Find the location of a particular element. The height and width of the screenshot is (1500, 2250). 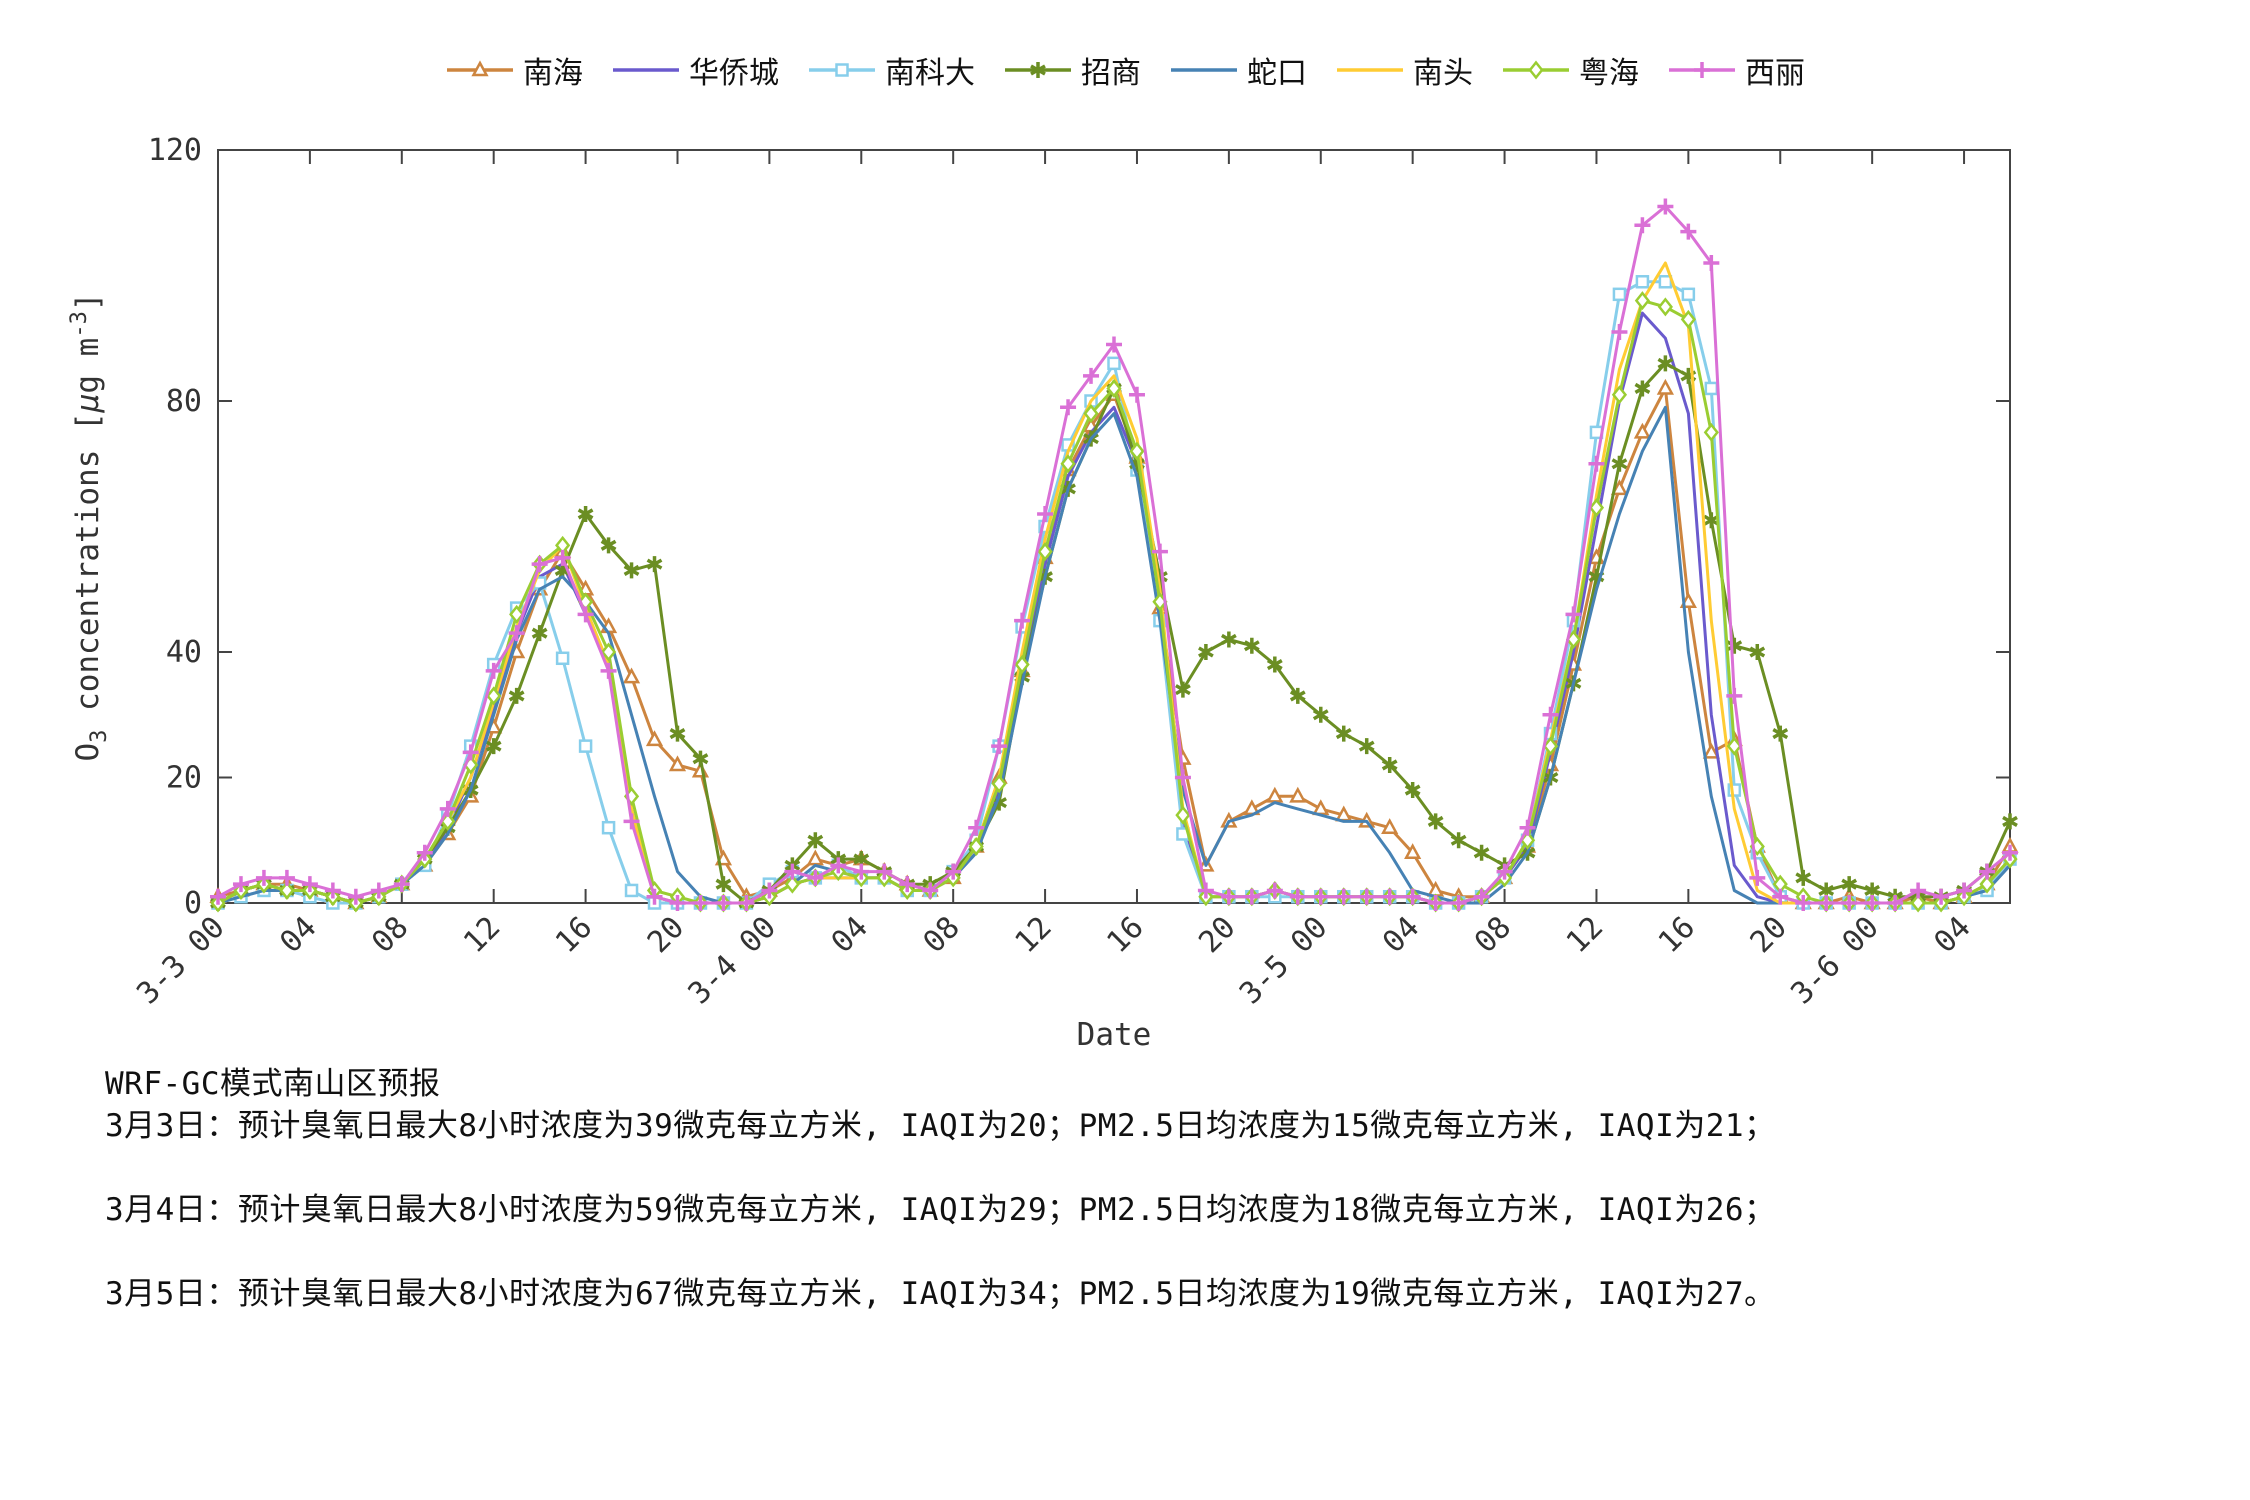

legend-item-招商: 招商 is located at coordinates (1072, 70).